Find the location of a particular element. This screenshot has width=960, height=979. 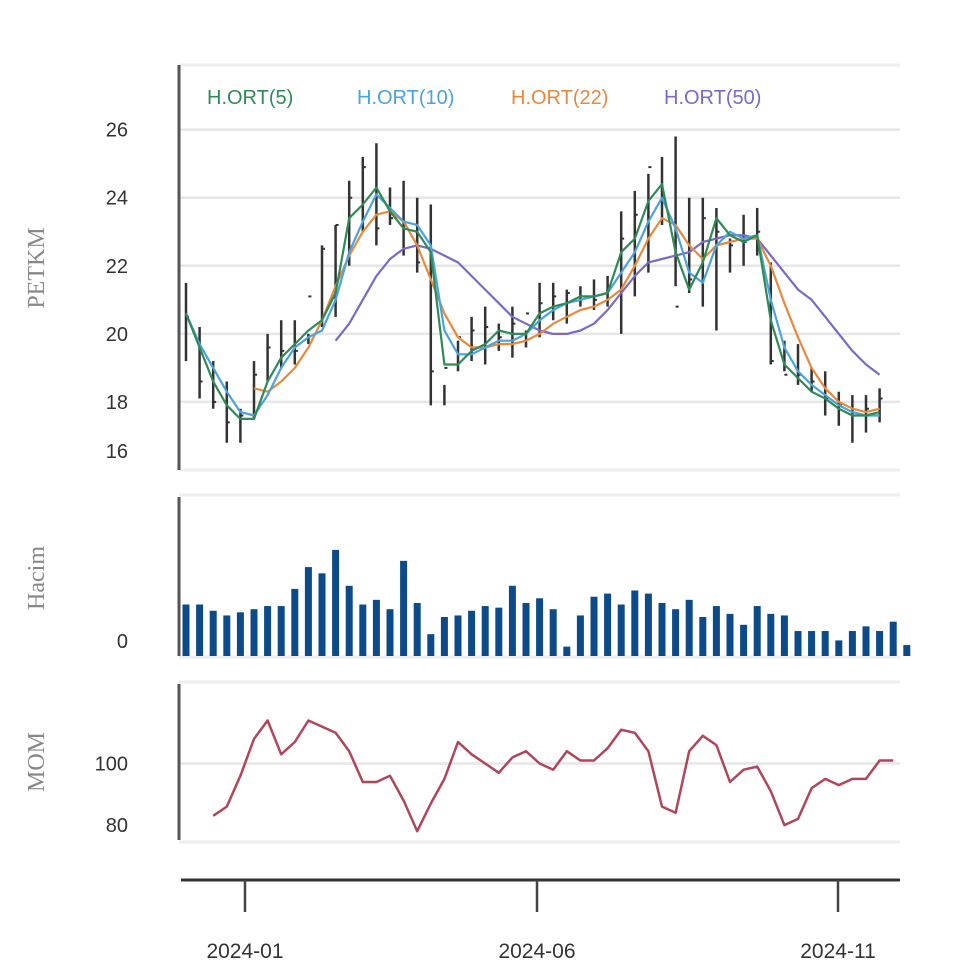

legend-item-50: H.ORT(50) is located at coordinates (712, 98).